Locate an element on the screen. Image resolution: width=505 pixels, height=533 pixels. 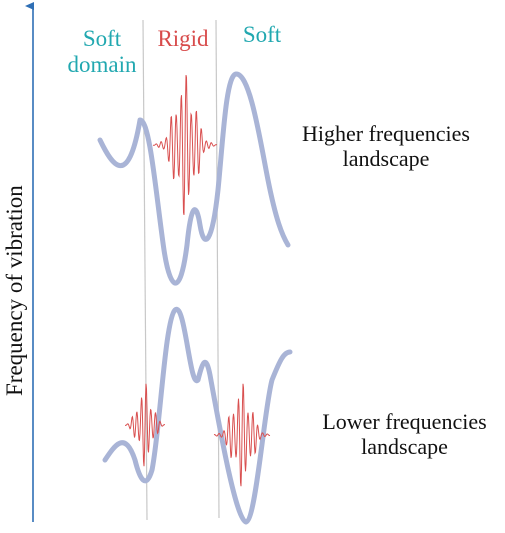
rigid-domain-label: Rigid is located at coordinates (183, 38).